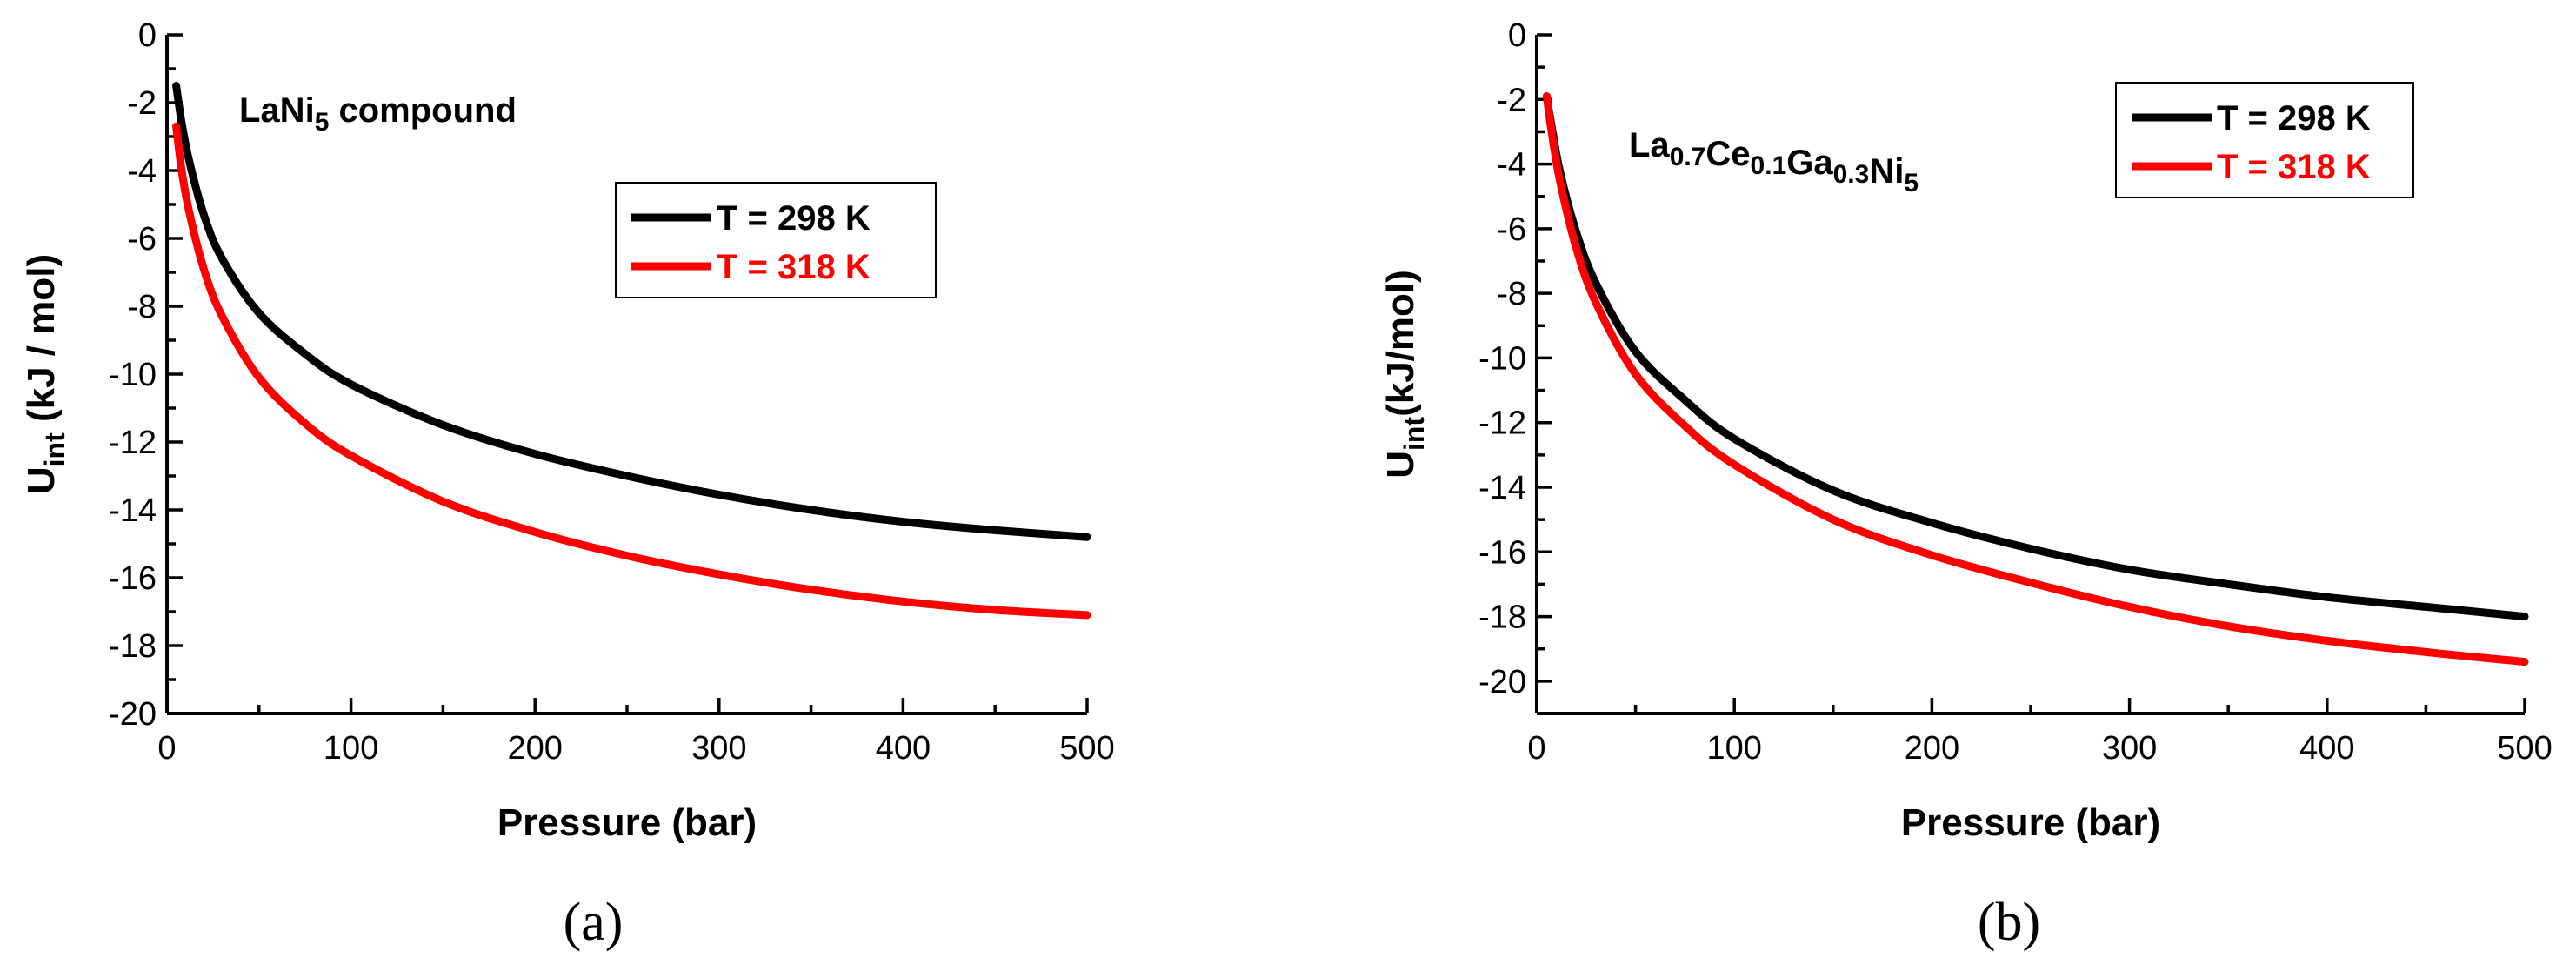 The width and height of the screenshot is (2576, 978). I want to click on y-axis-label: Uint (kJ / mol), so click(45, 374).